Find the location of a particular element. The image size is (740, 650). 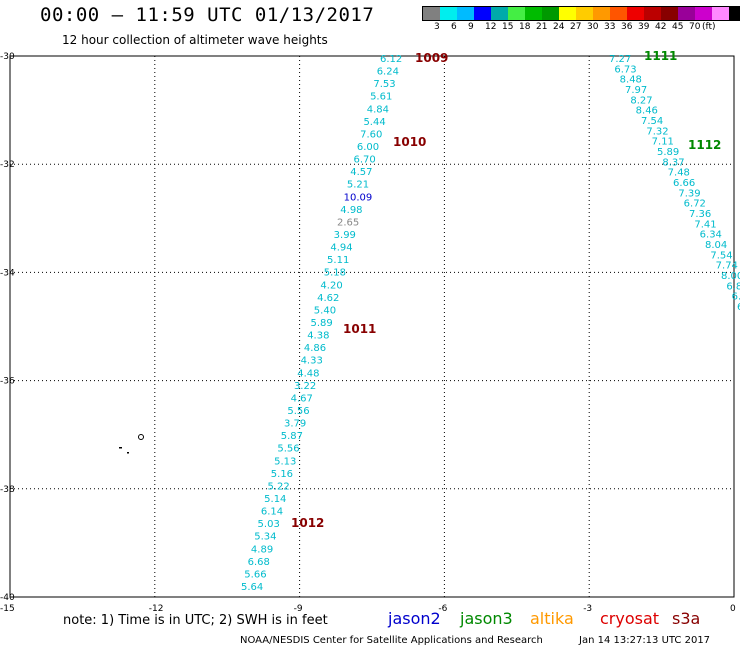

wave-height-label: 5.16 is located at coordinates (282, 474).